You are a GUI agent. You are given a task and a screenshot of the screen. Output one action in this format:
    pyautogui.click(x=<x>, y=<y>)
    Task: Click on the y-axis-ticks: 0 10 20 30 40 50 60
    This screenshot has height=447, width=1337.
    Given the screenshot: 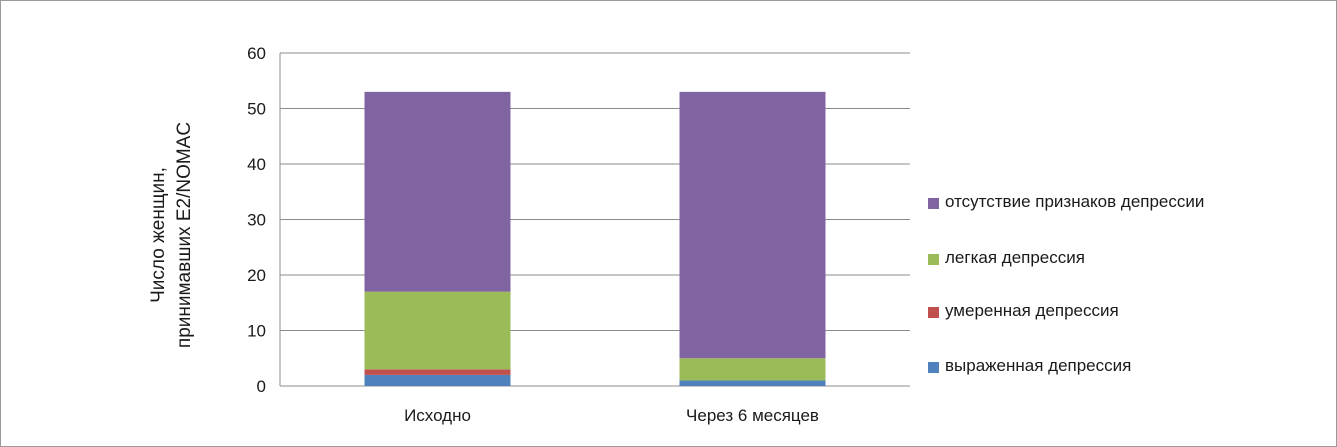 What is the action you would take?
    pyautogui.click(x=256, y=220)
    